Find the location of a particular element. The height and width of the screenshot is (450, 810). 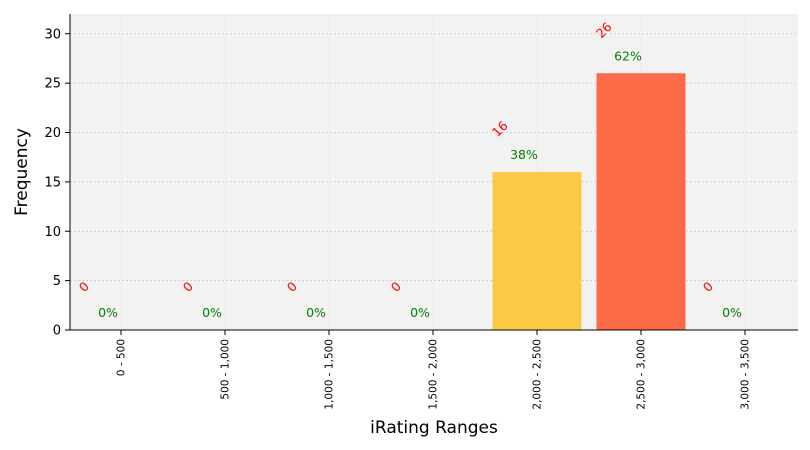

y-tick-label: 10 is located at coordinates (52, 232).